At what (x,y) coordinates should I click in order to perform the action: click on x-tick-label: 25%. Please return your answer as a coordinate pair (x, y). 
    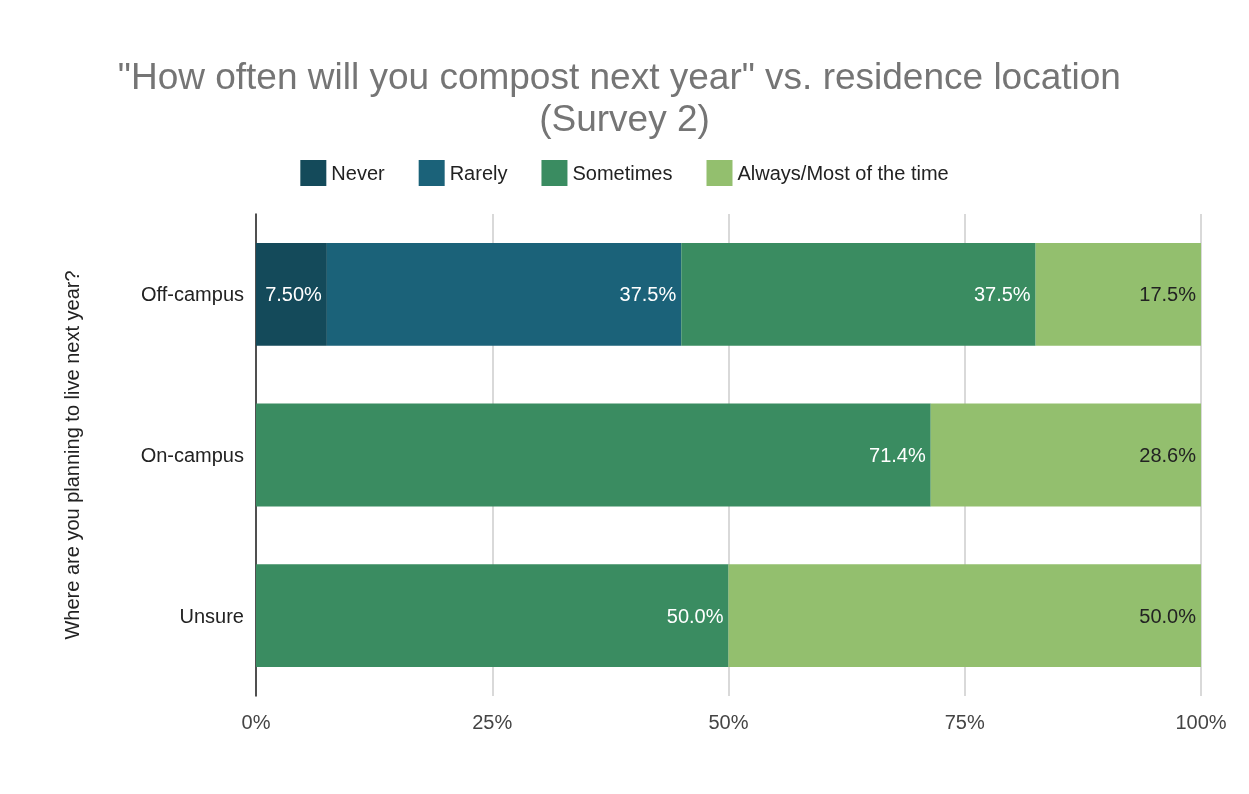
    Looking at the image, I should click on (492, 722).